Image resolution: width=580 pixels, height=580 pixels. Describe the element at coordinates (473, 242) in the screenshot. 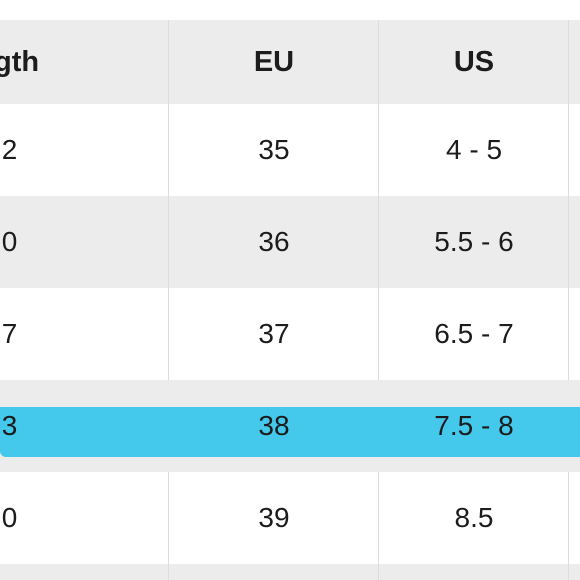

I see `cell-us: 5.5 - 6` at that location.